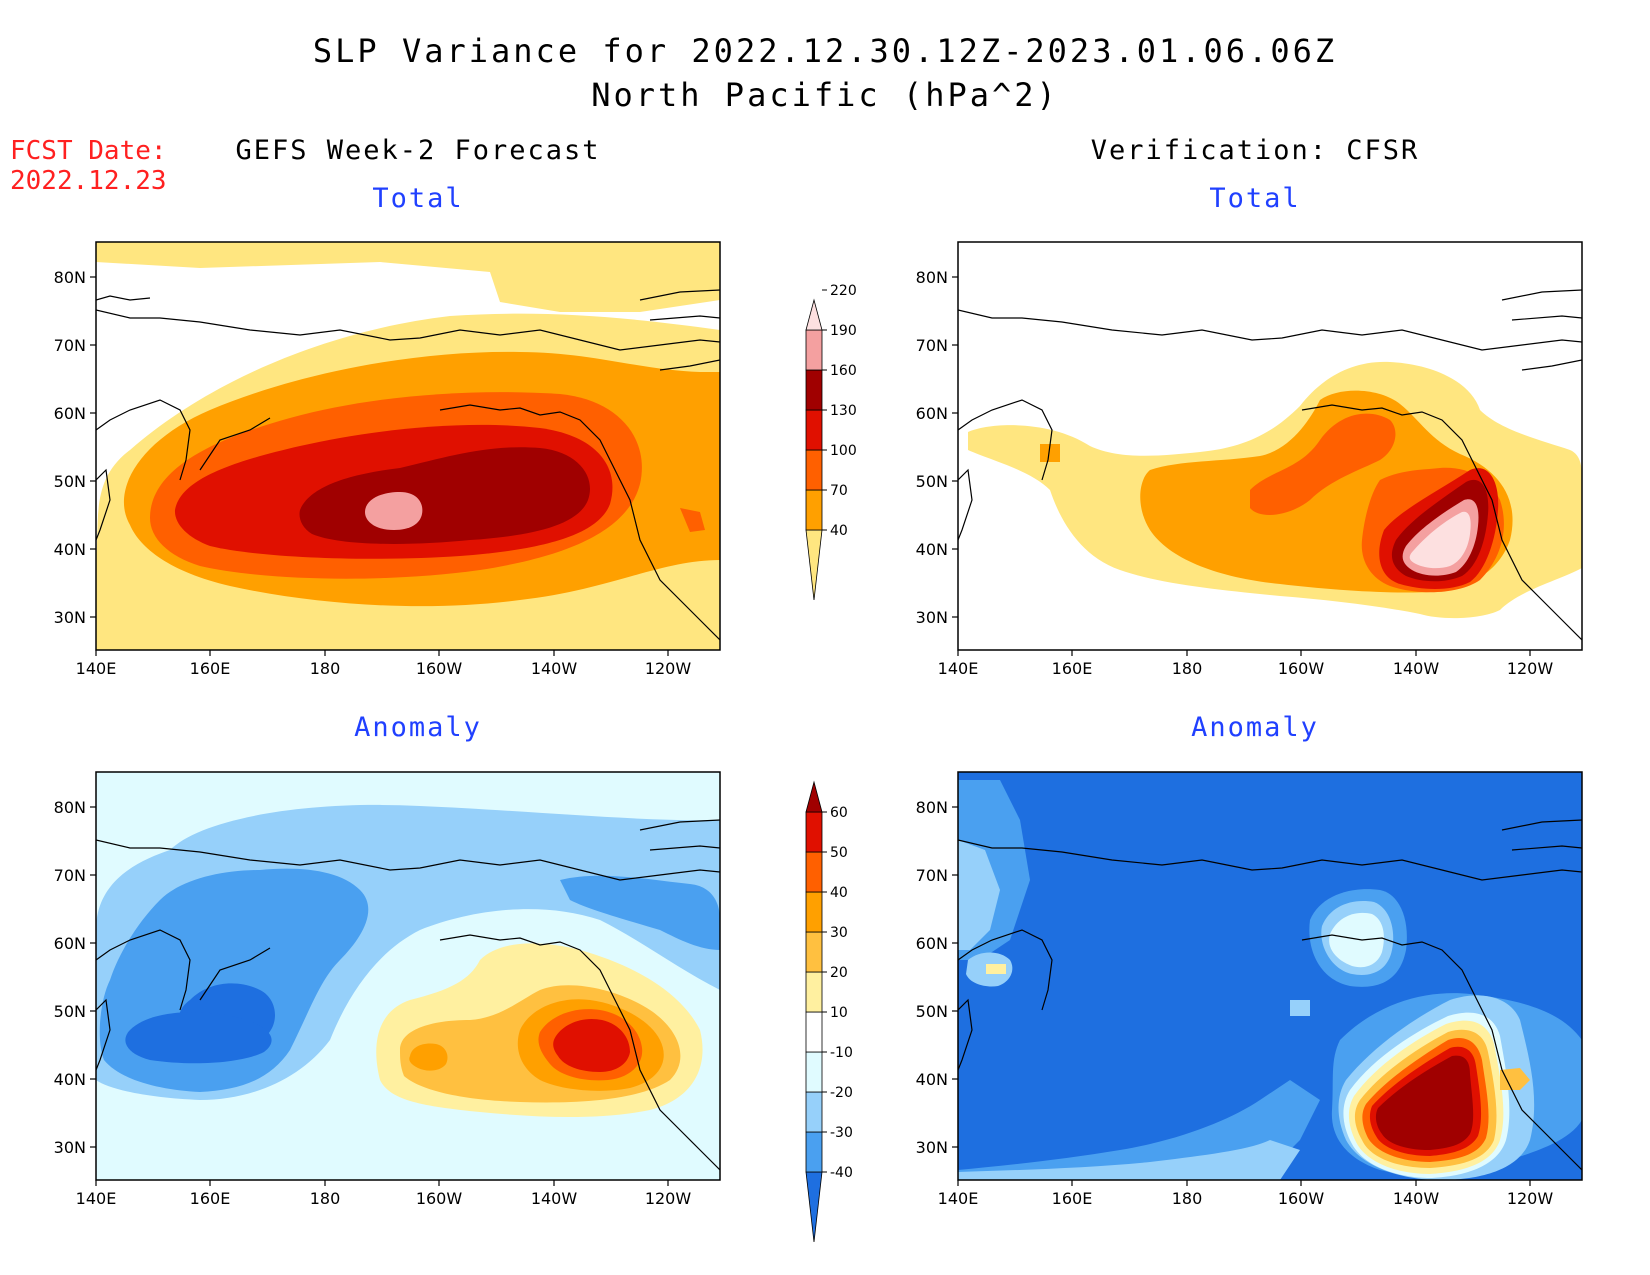  What do you see at coordinates (839, 491) in the screenshot?
I see `colorbar-label: 70` at bounding box center [839, 491].